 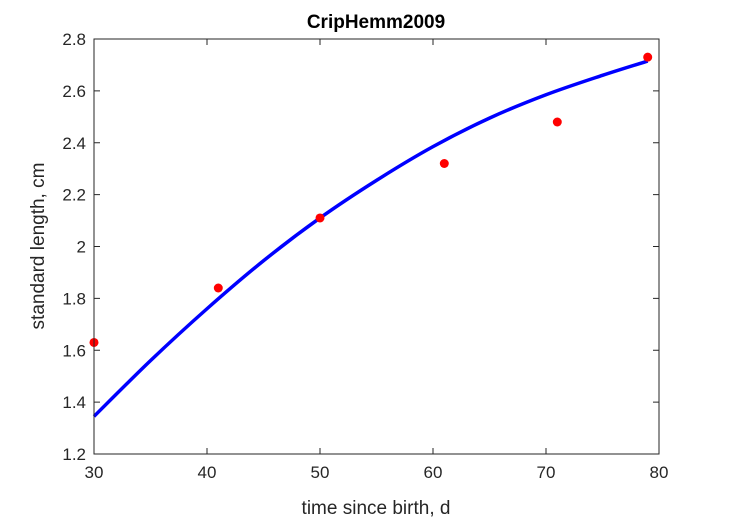 What do you see at coordinates (81, 247) in the screenshot?
I see `y-tick-label: 2` at bounding box center [81, 247].